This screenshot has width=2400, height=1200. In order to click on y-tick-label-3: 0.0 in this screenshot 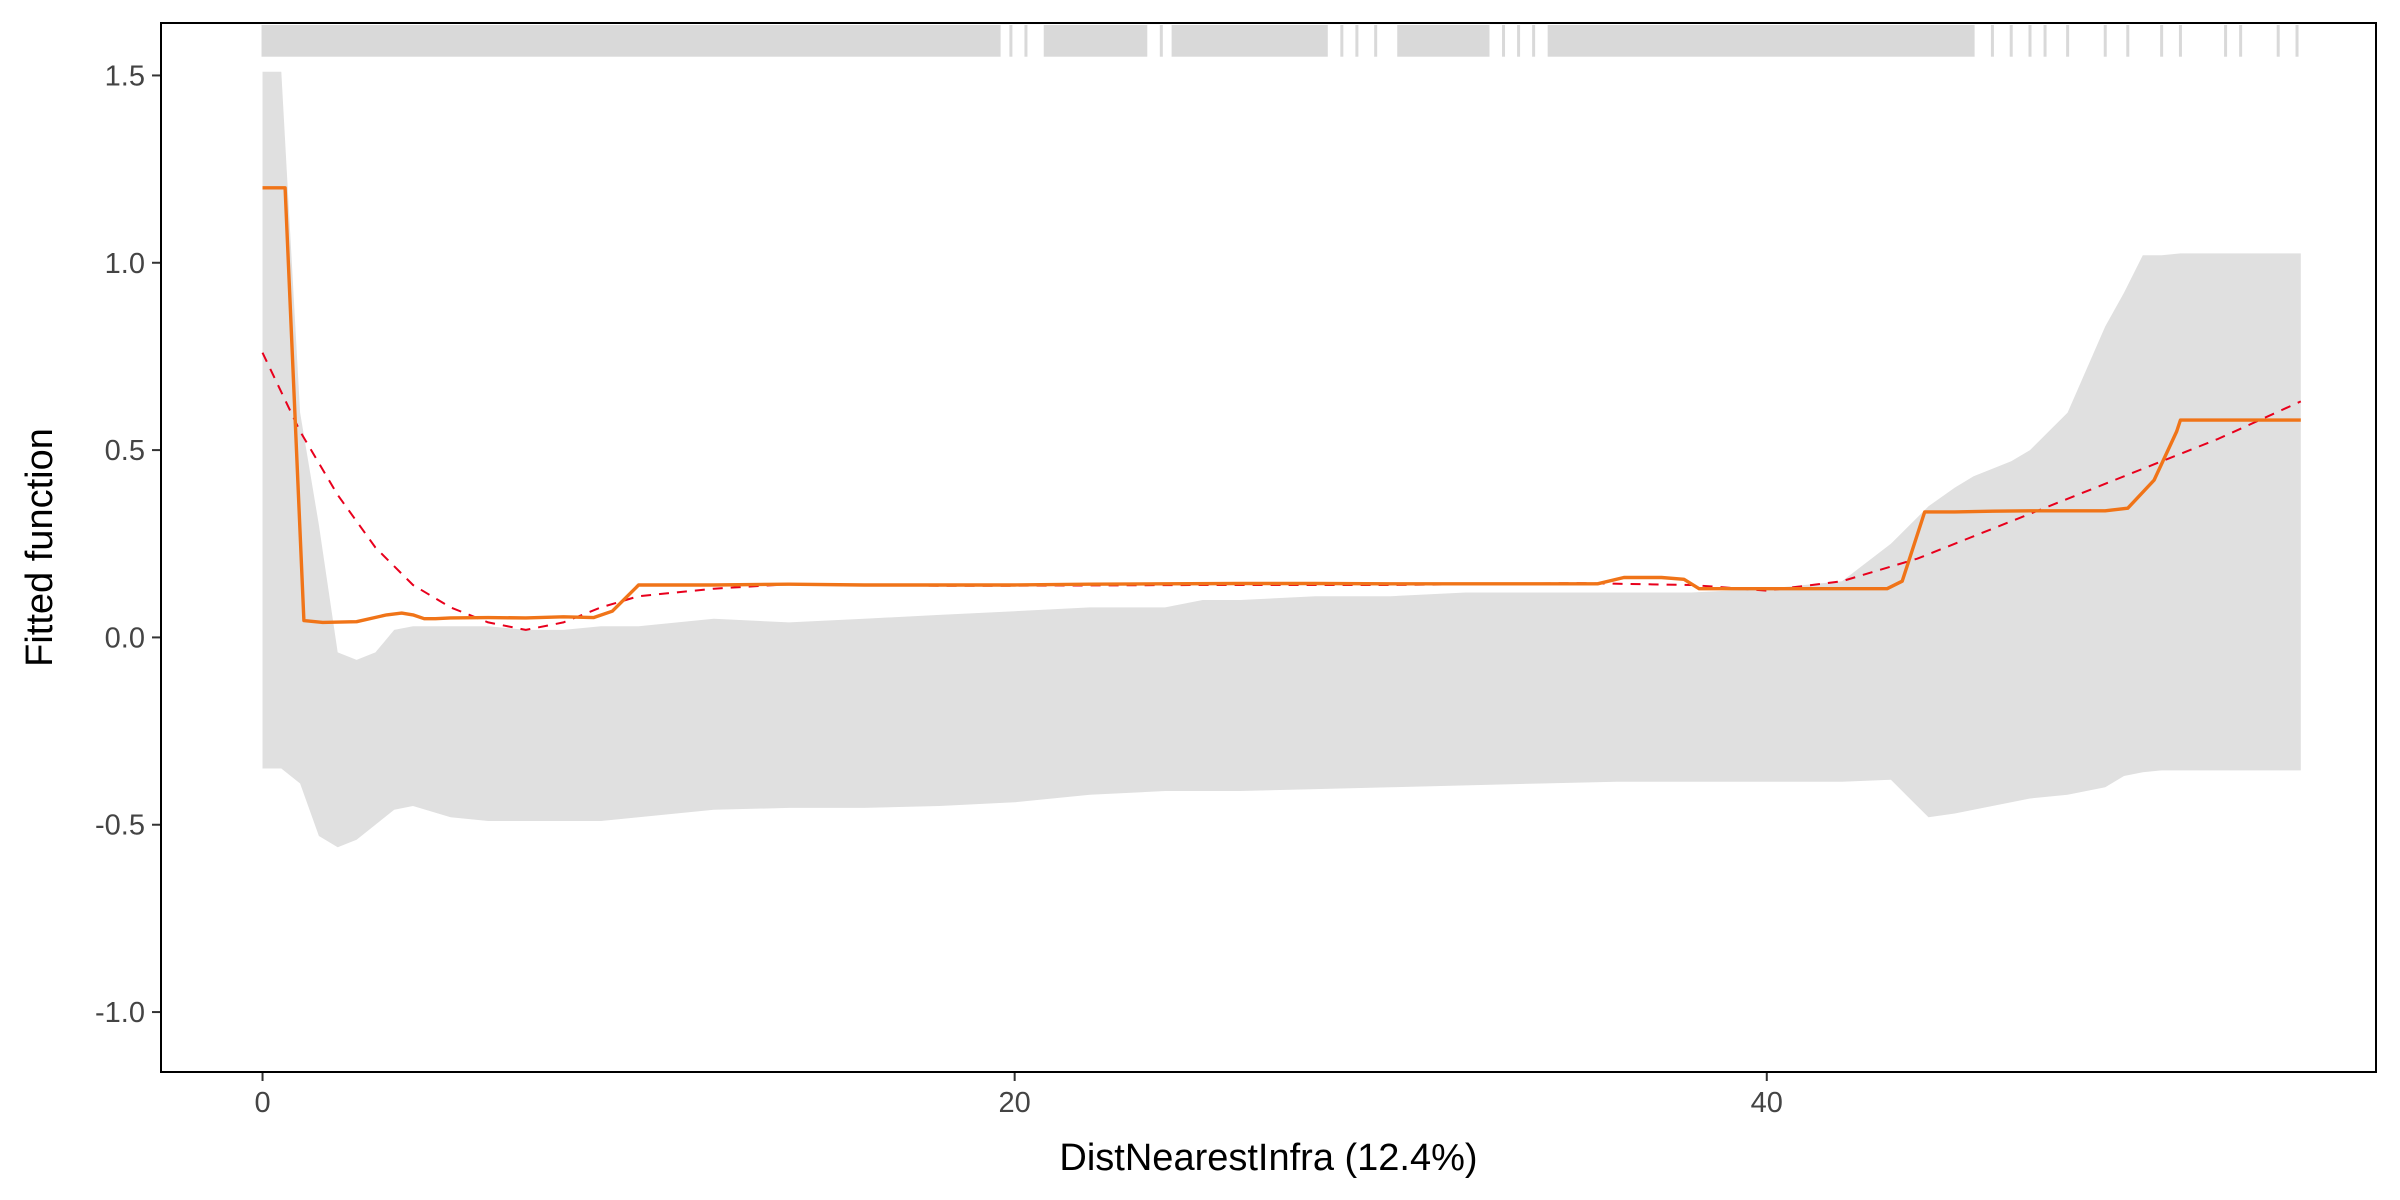, I will do `click(125, 638)`.